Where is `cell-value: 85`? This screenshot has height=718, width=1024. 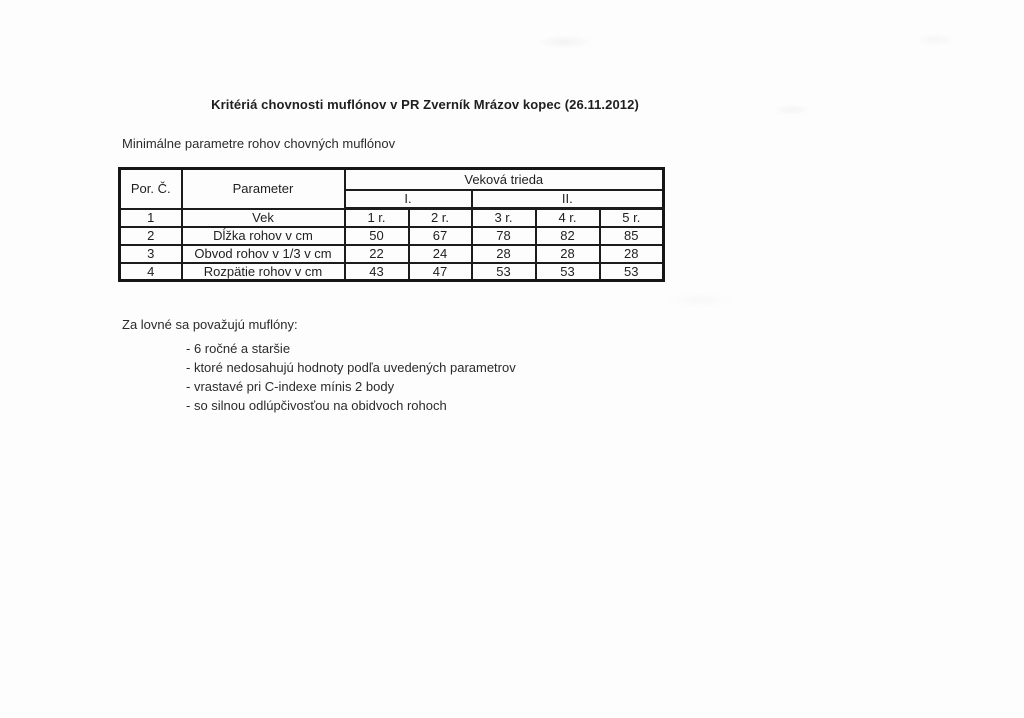 cell-value: 85 is located at coordinates (631, 235).